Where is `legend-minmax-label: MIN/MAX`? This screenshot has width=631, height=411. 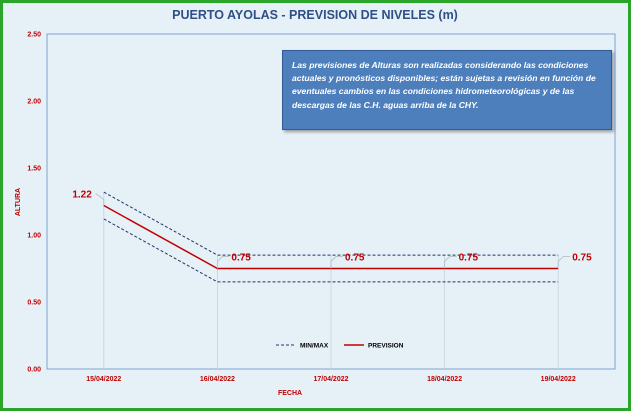
legend-minmax-label: MIN/MAX is located at coordinates (314, 346).